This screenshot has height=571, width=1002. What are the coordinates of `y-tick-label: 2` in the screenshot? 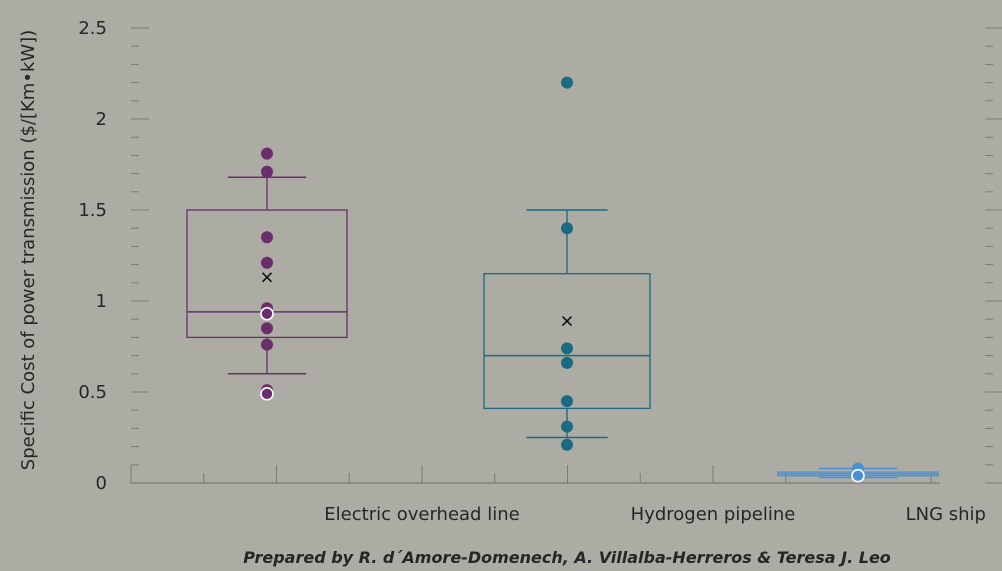 It's located at (101, 119).